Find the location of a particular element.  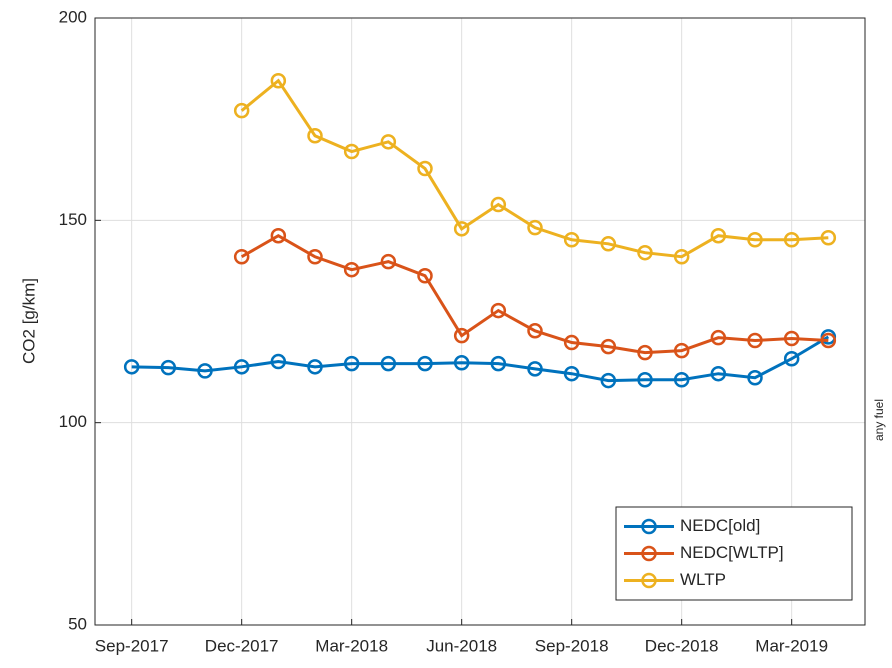

y-tick-label: 50 is located at coordinates (77, 623).